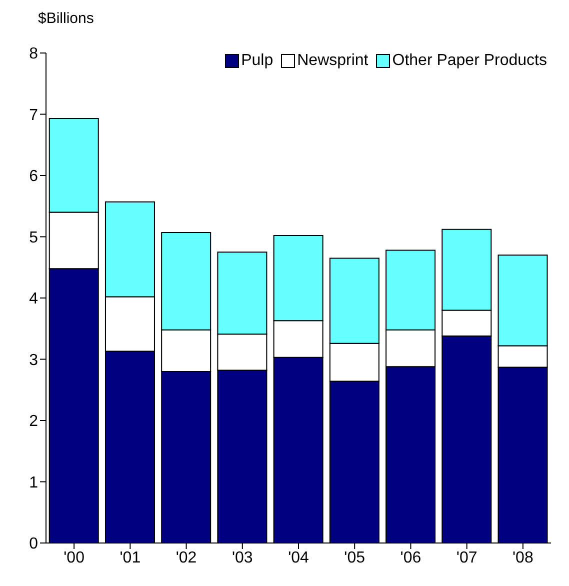  What do you see at coordinates (242, 557) in the screenshot?
I see `x-tick-label: '03` at bounding box center [242, 557].